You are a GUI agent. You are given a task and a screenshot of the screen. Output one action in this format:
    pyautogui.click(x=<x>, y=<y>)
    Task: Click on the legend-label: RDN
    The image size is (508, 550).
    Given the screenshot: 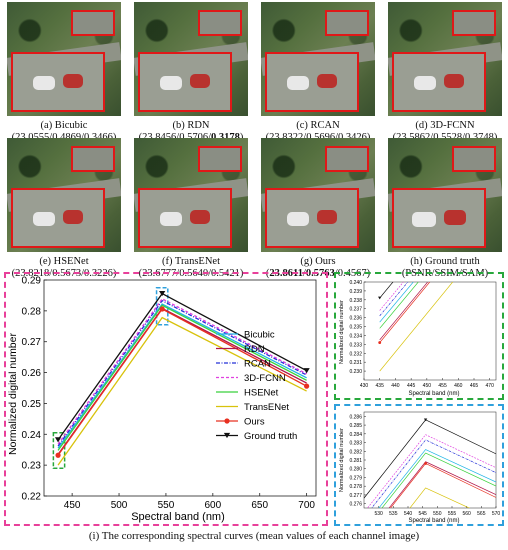 What is the action you would take?
    pyautogui.click(x=254, y=349)
    